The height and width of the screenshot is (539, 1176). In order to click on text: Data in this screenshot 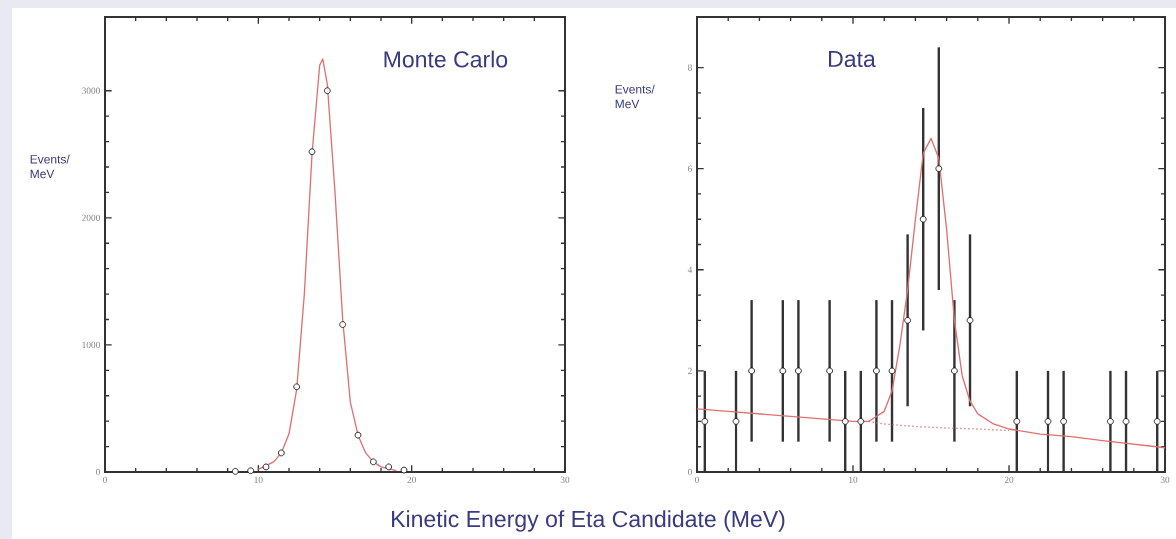, I will do `click(852, 59)`.